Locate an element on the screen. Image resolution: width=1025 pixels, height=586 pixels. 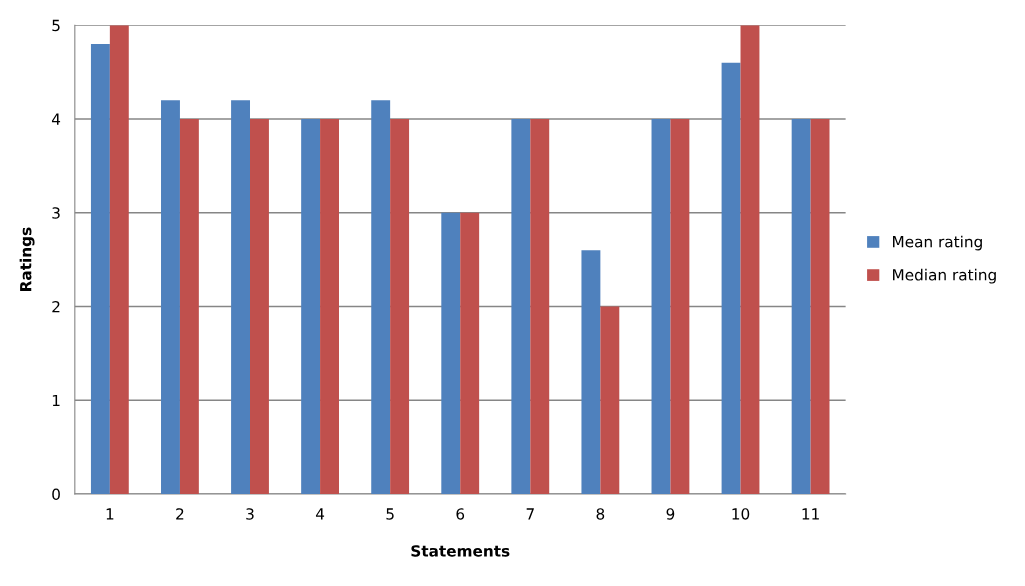
y-tick-label: 0 is located at coordinates (56, 494).